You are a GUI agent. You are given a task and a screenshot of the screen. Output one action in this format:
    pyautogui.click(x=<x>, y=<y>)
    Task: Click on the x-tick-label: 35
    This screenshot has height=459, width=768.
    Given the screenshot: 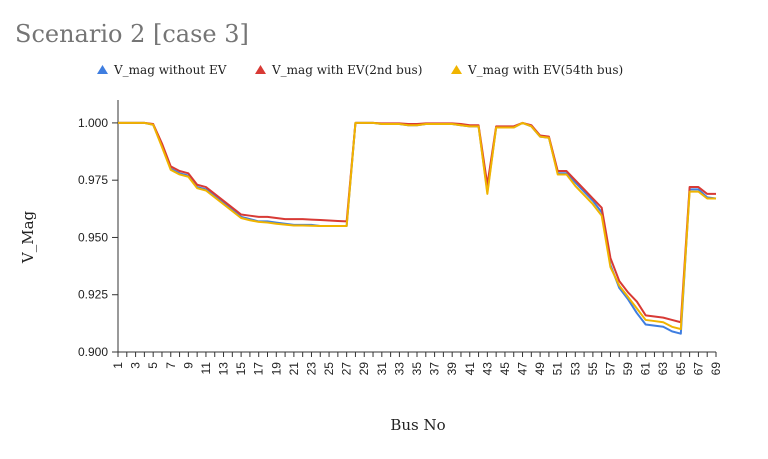 What is the action you would take?
    pyautogui.click(x=417, y=369)
    